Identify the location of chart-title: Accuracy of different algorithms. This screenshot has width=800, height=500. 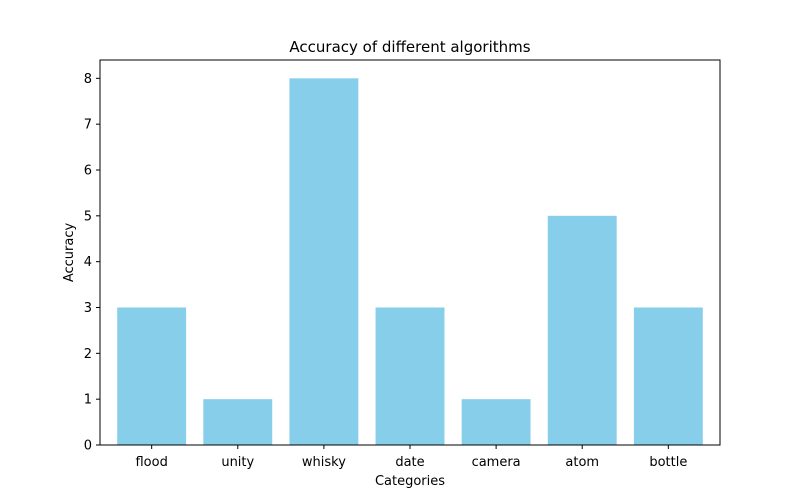
(409, 47).